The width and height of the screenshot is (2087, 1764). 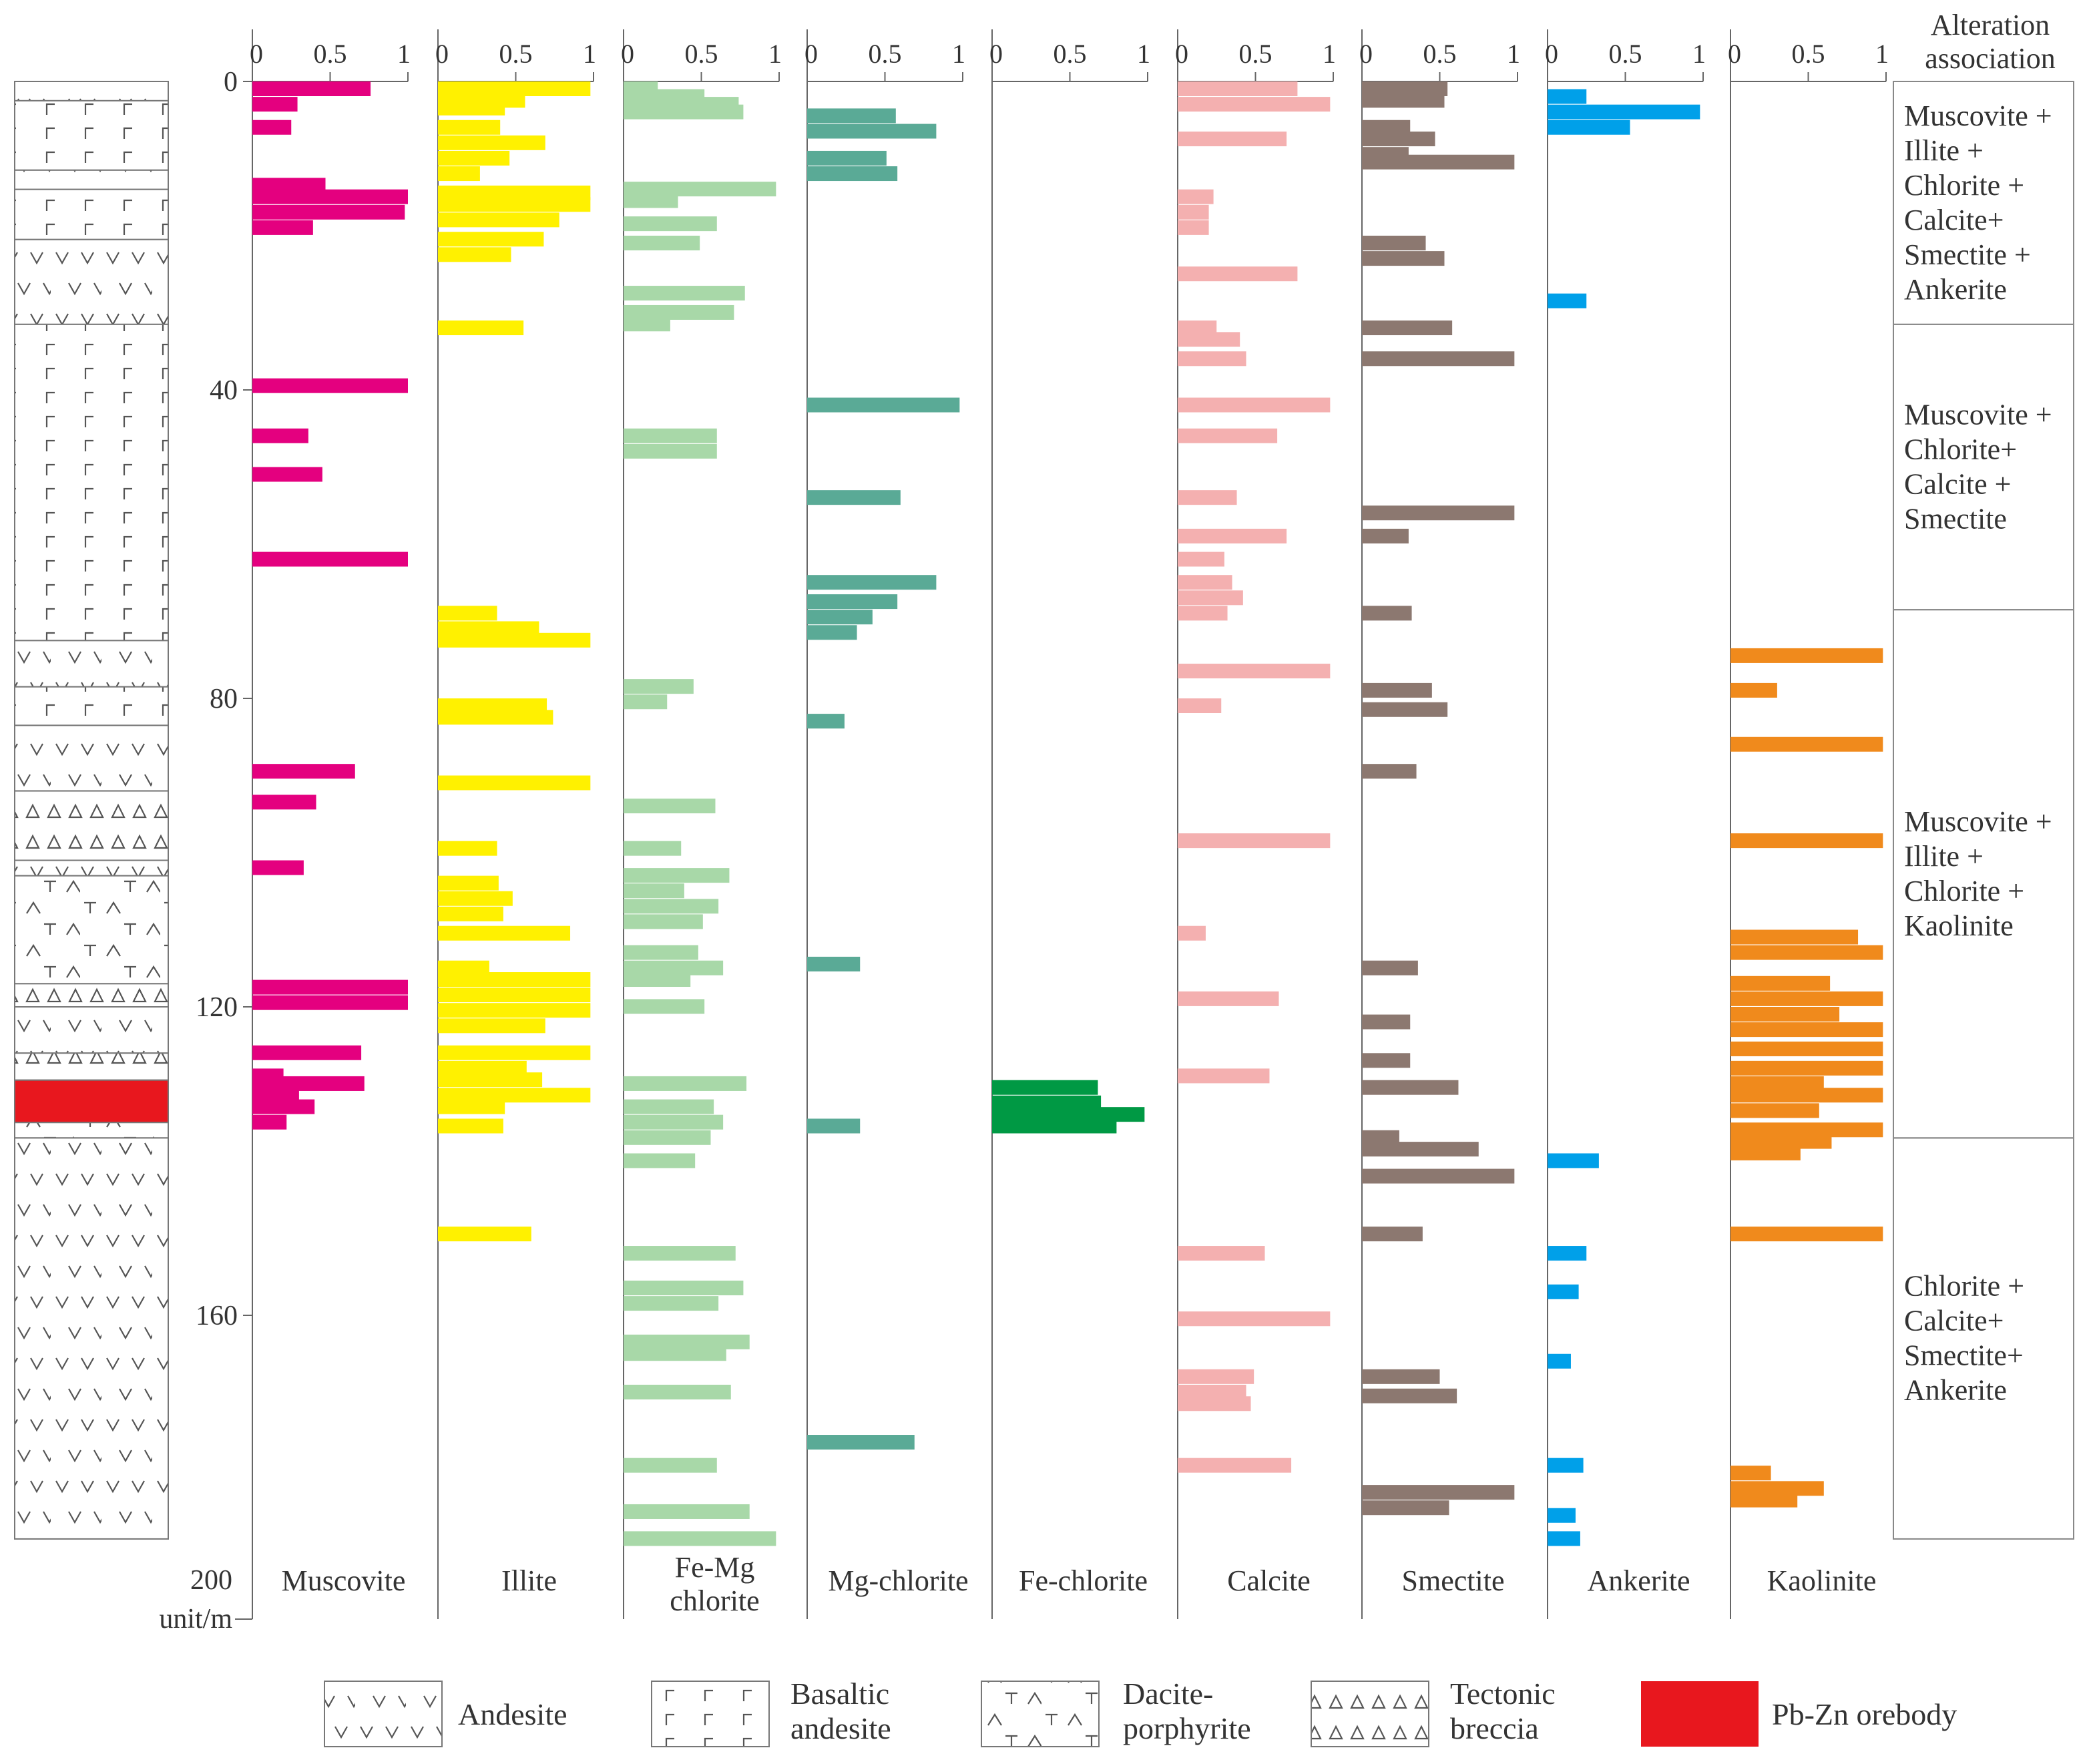 What do you see at coordinates (224, 699) in the screenshot?
I see `depth-tick-label: 80` at bounding box center [224, 699].